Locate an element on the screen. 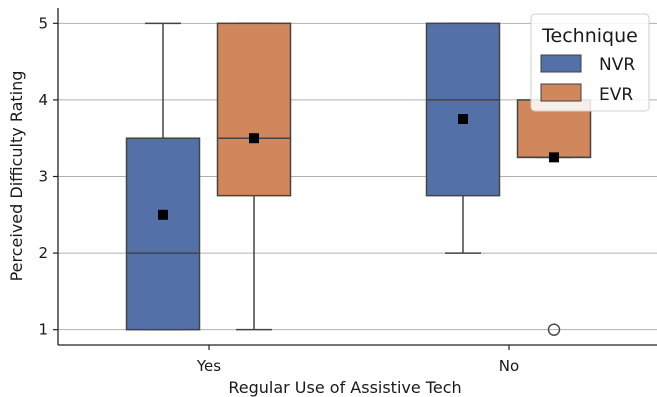 This screenshot has width=657, height=397. iqr-box-nvr-no is located at coordinates (463, 109).